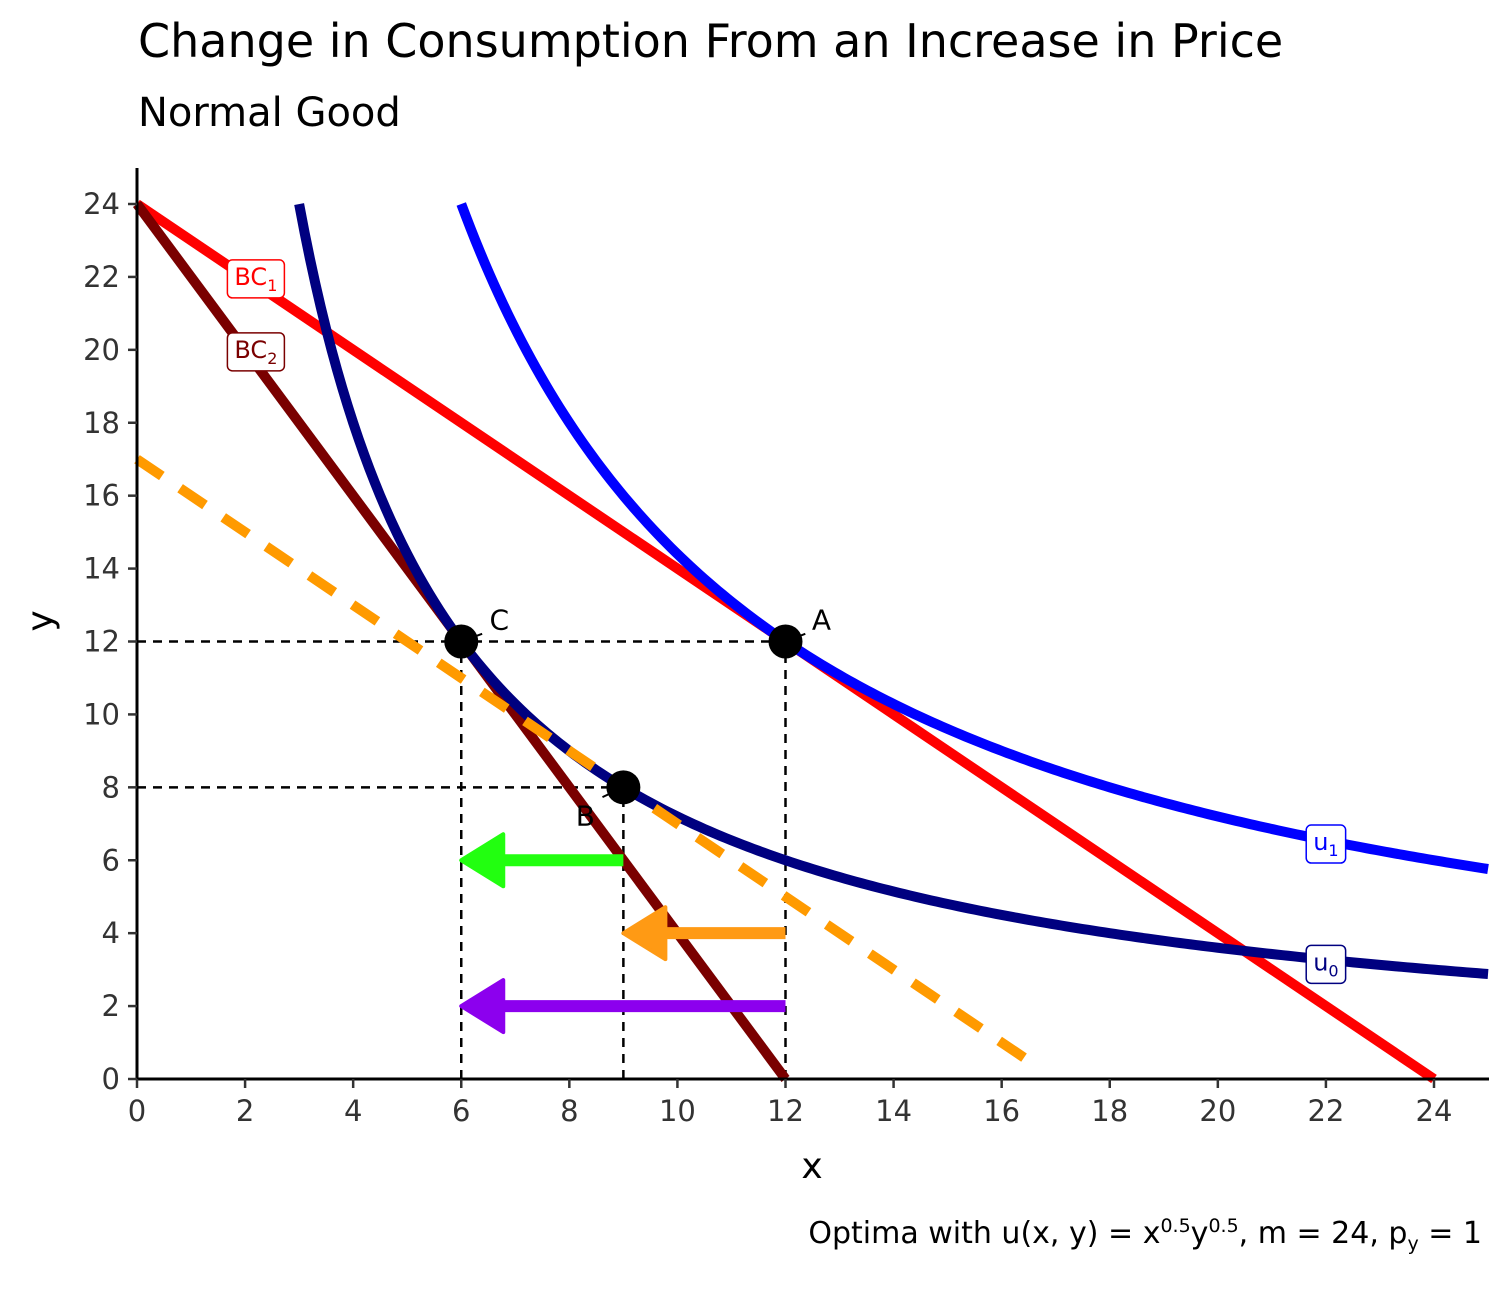 This screenshot has height=1296, width=1512. I want to click on optimum-points: A B C, so click(637, 718).